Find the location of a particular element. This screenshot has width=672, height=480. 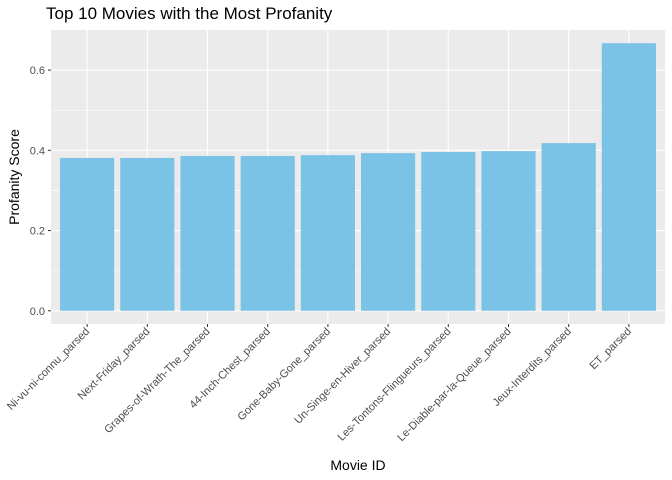

y-tick-label: 0.6 is located at coordinates (37, 71).